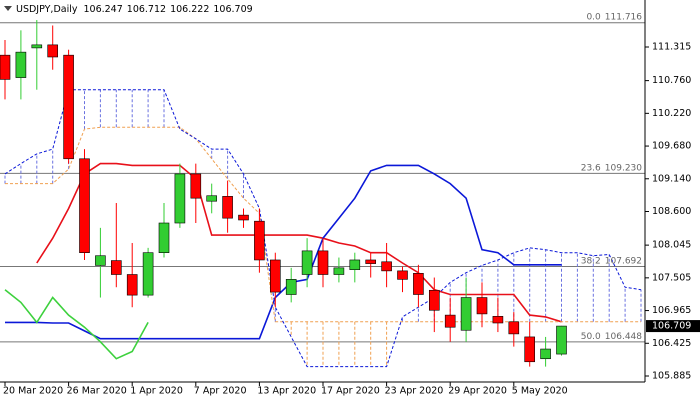 Image resolution: width=700 pixels, height=400 pixels. I want to click on y-tick-label: 110.760, so click(671, 80).